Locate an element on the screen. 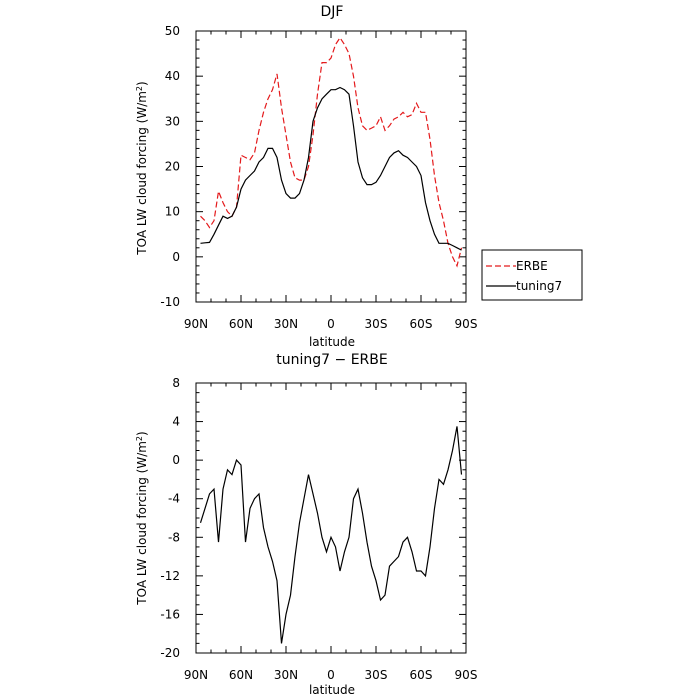  chart-2-x-tick-label: 90N is located at coordinates (196, 675).